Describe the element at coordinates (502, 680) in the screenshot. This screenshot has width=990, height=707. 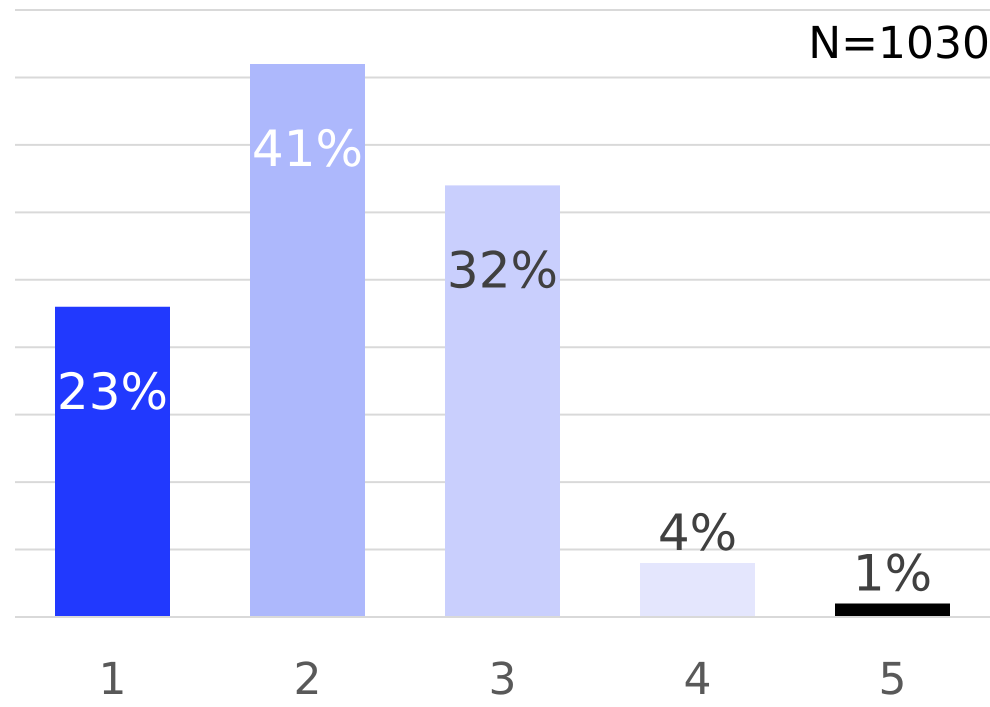
I see `x-tick-label: 3` at that location.